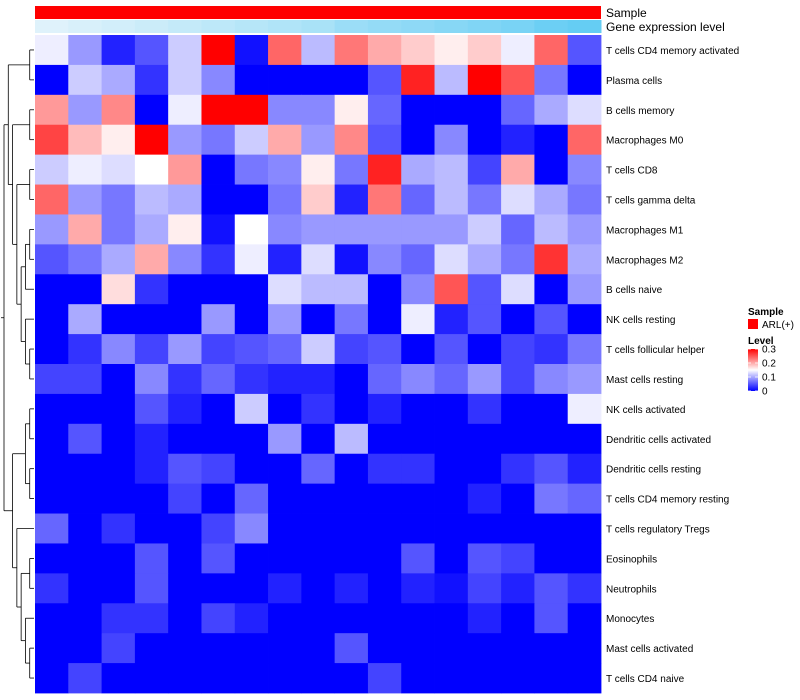  Describe the element at coordinates (645, 260) in the screenshot. I see `row-label: Macrophages M2` at that location.